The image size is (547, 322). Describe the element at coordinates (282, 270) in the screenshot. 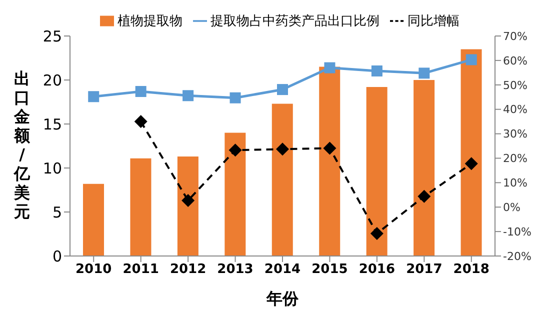

I see `x-tick-label: 2014` at that location.